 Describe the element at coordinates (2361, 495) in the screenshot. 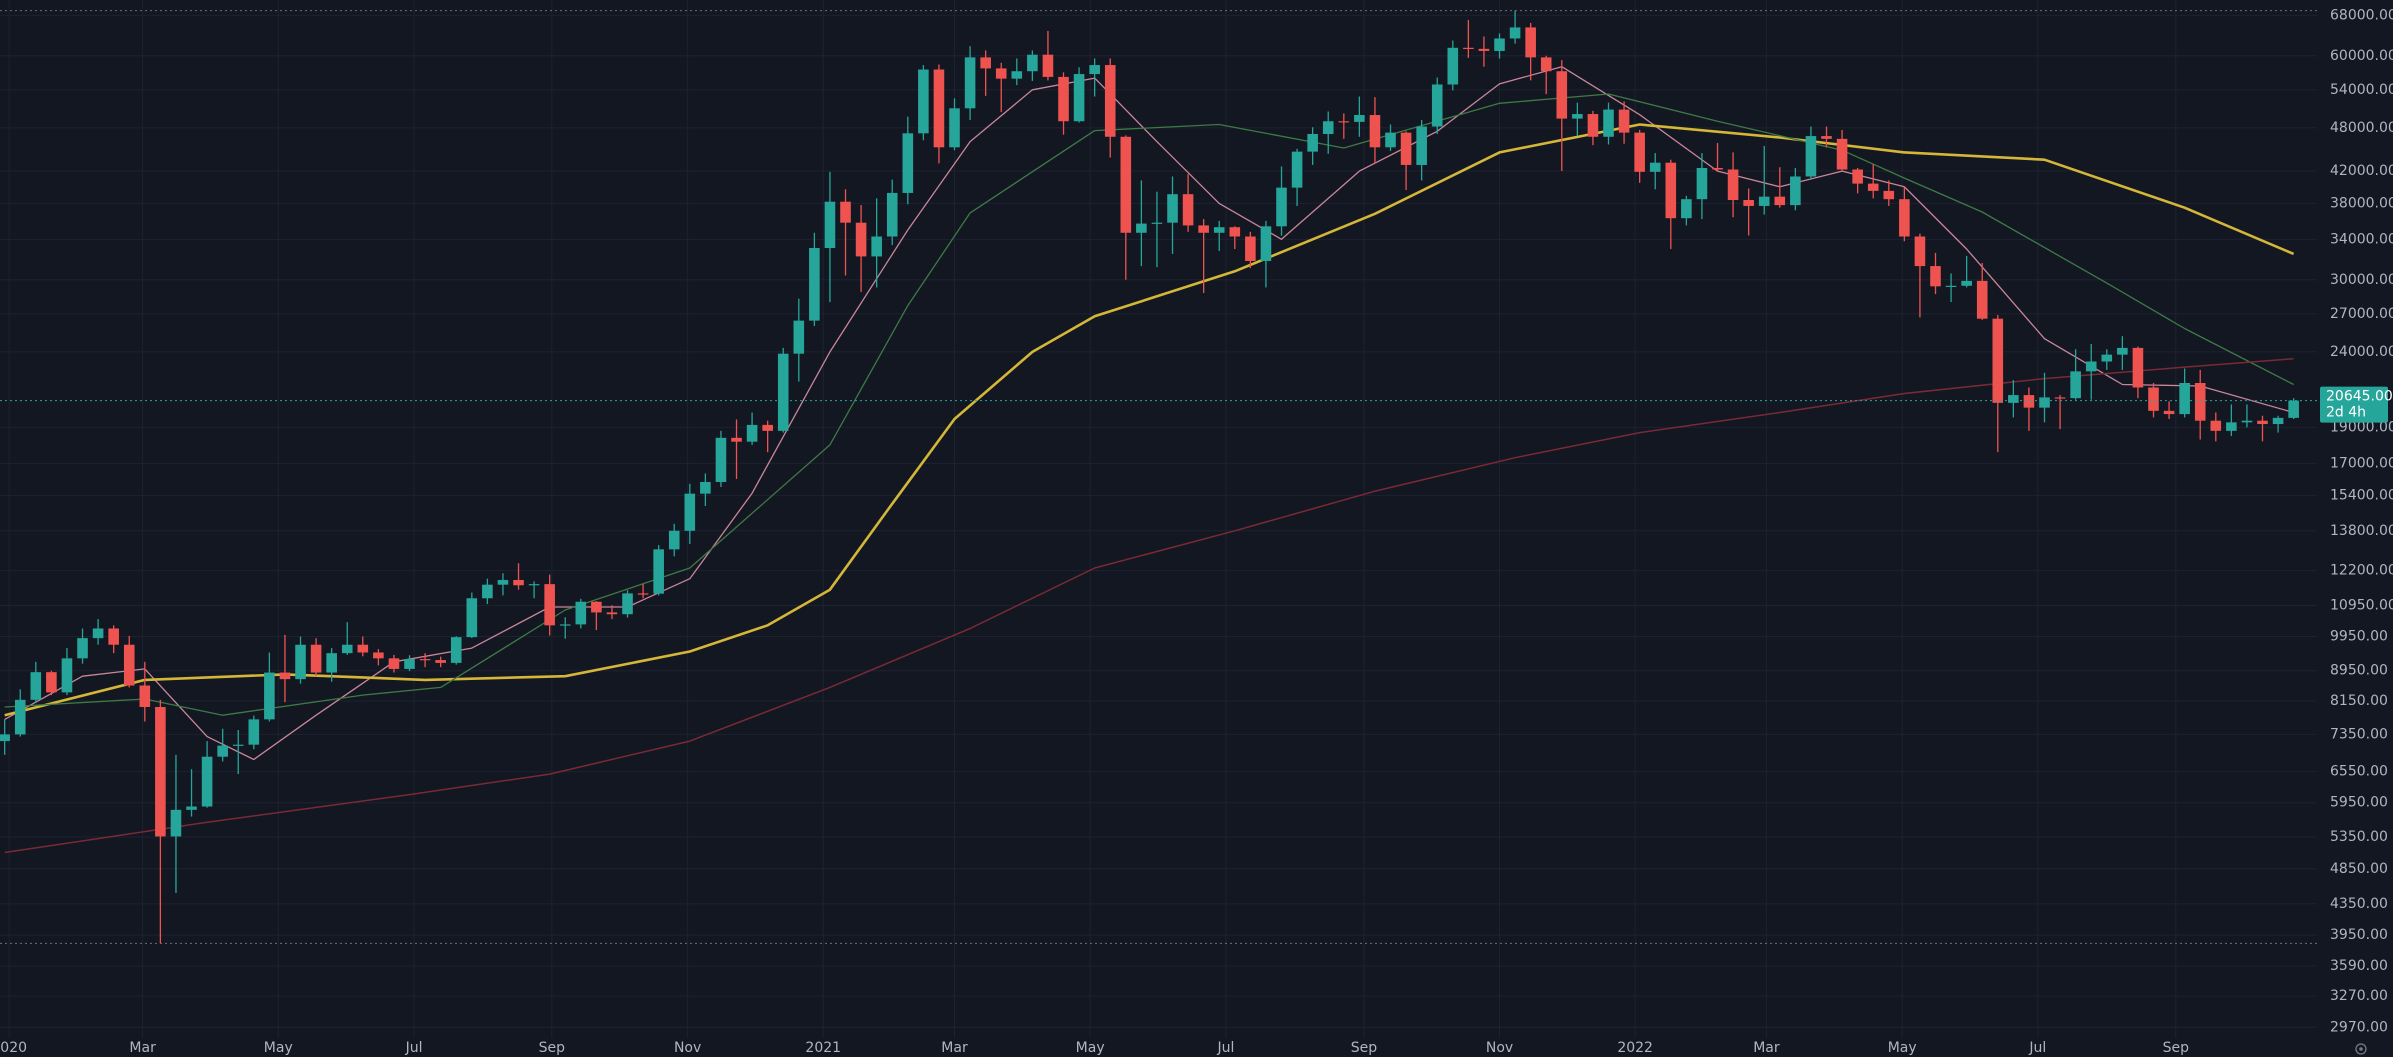

I see `y-tick-label: 15400.00` at that location.